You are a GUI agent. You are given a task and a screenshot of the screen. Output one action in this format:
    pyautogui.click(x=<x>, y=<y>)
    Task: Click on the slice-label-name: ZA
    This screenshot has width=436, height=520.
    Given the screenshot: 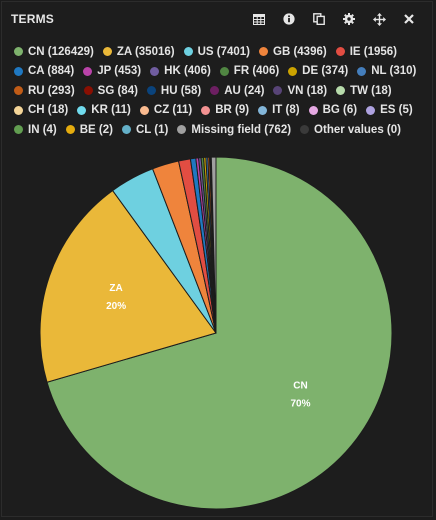 What is the action you would take?
    pyautogui.click(x=115, y=288)
    